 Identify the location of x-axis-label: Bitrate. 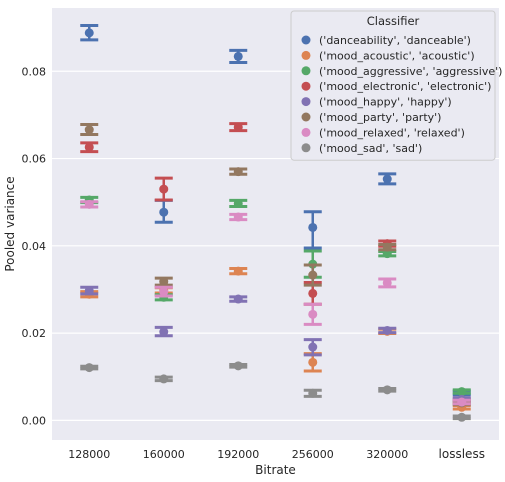
(275, 470).